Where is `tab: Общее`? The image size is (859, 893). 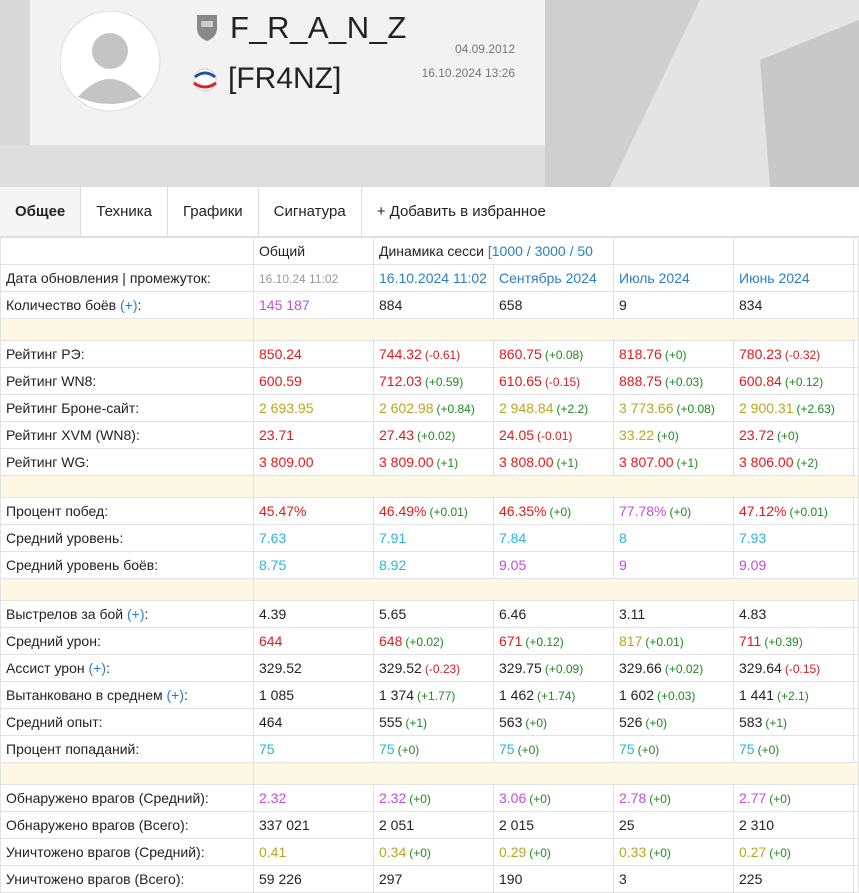 tab: Общее is located at coordinates (41, 211).